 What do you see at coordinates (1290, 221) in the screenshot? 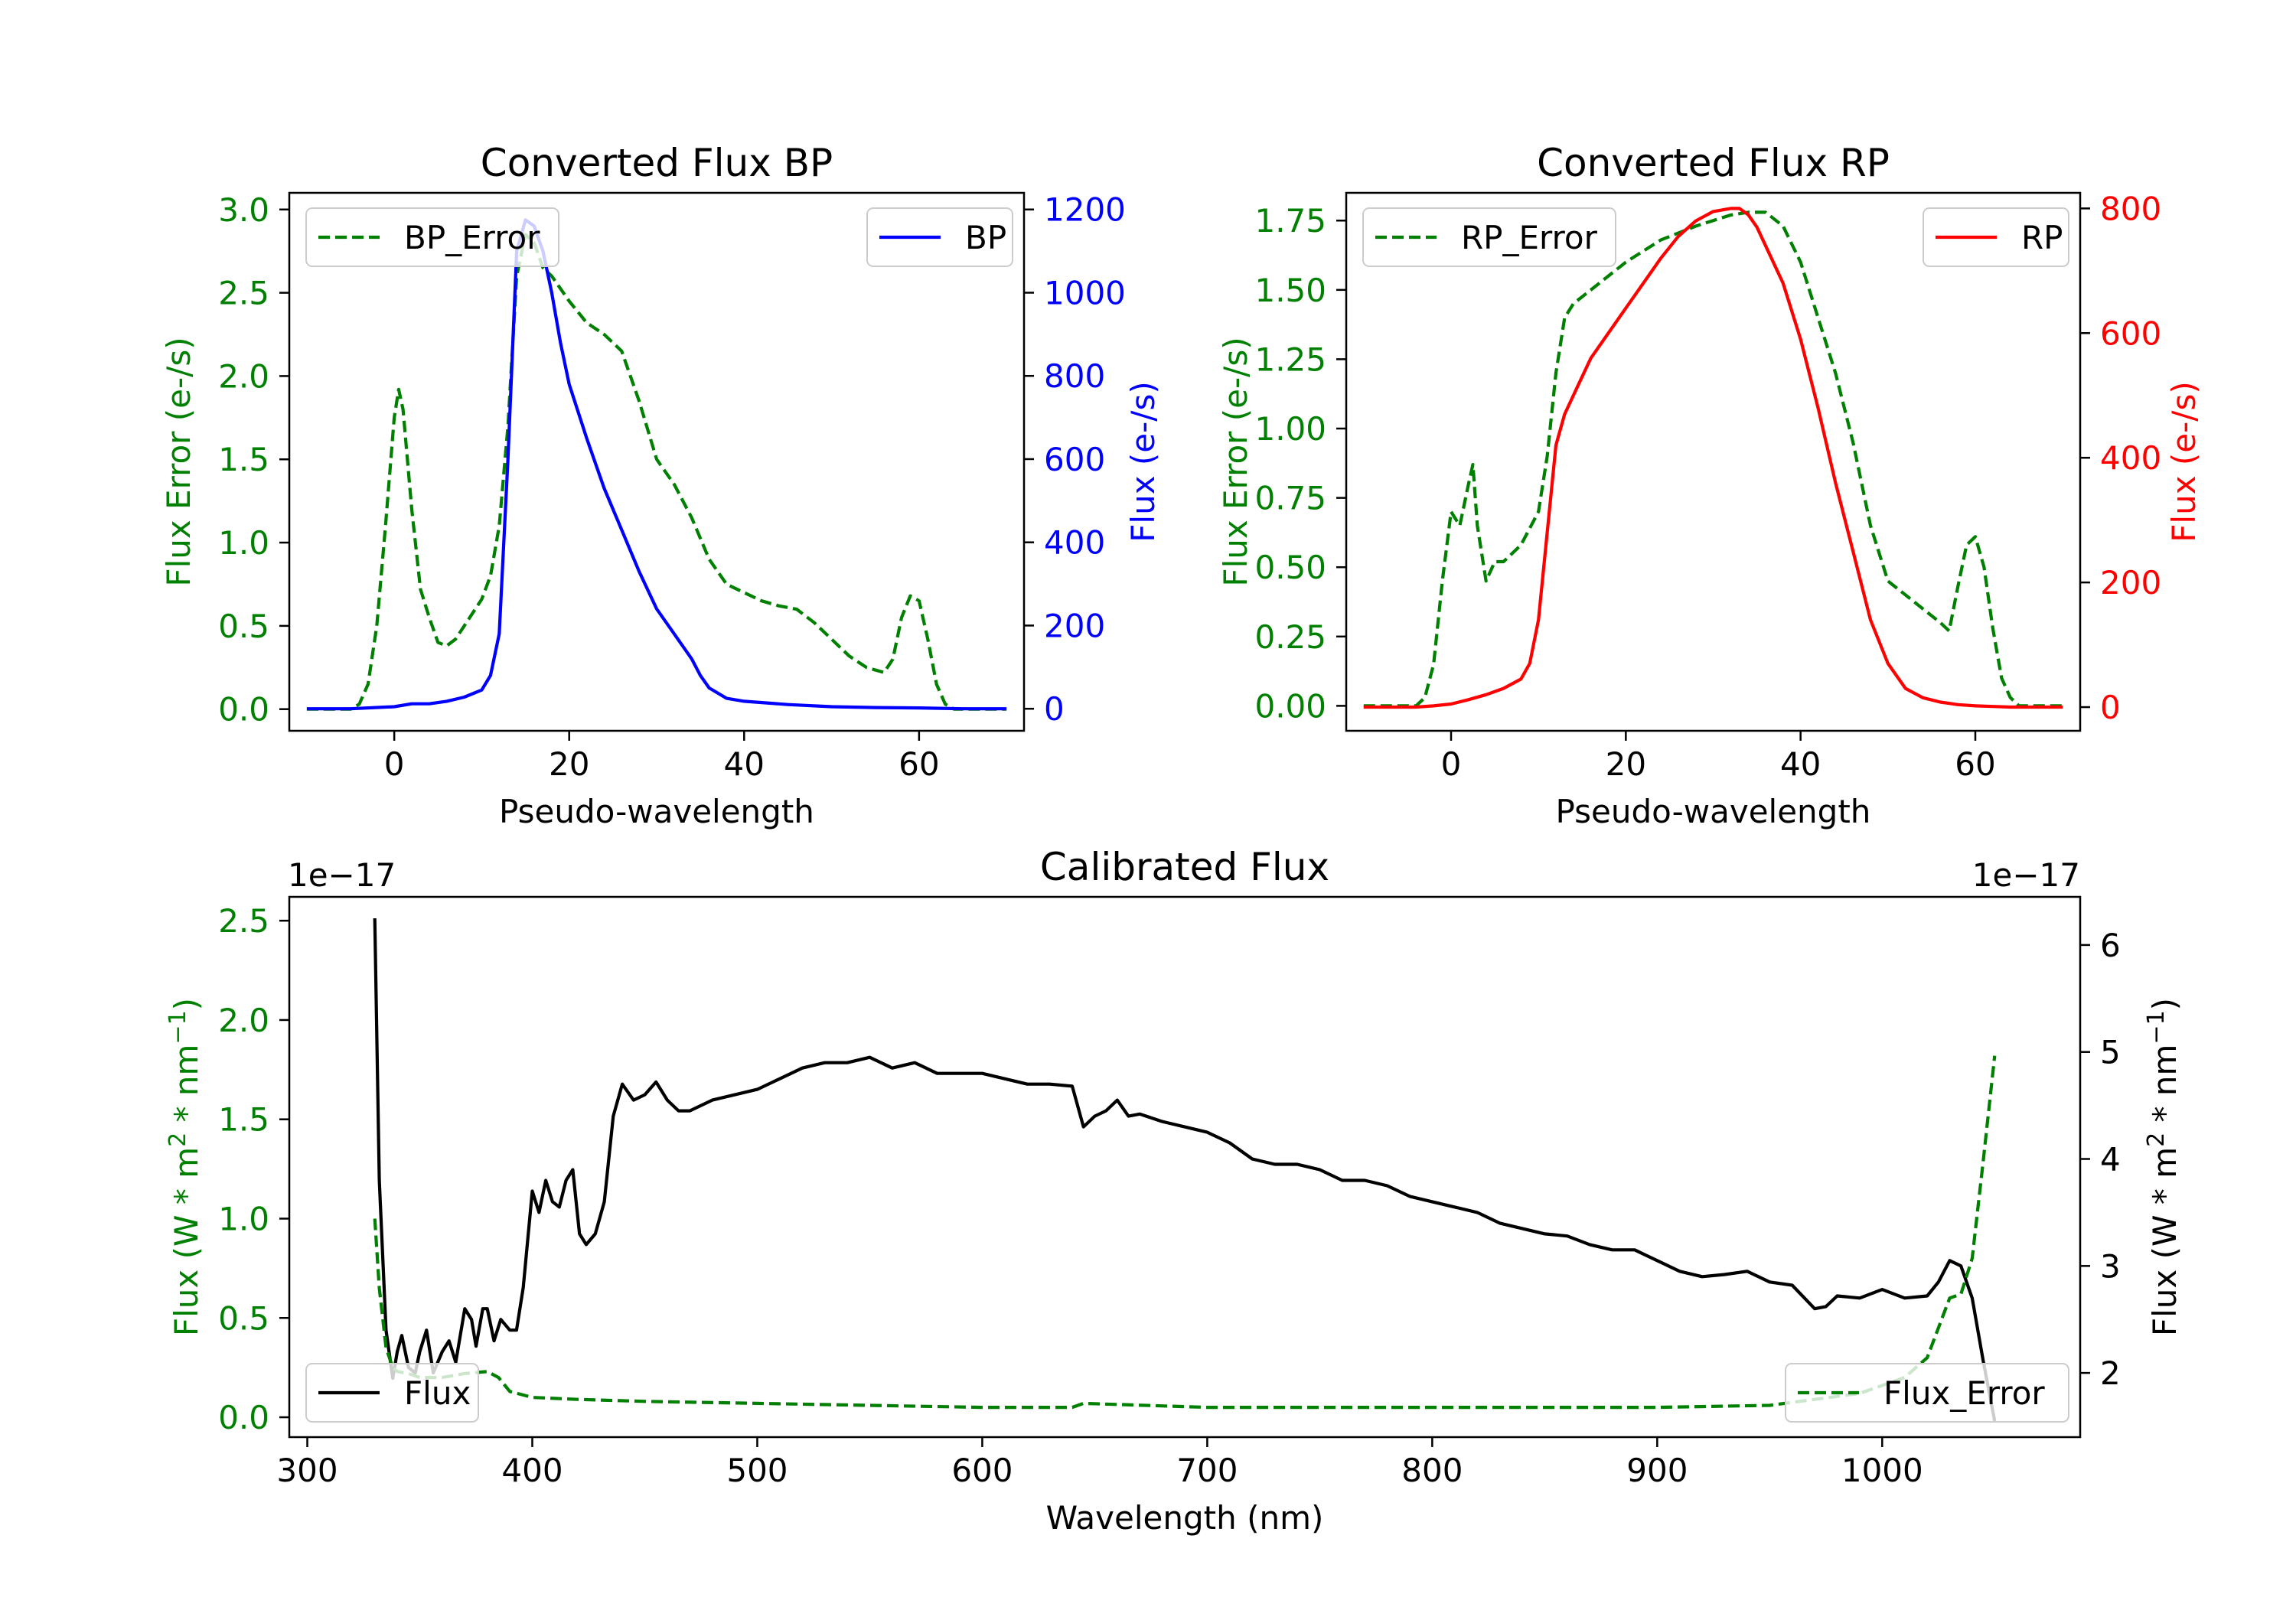
I see `y-left-tick-label: 1.75` at bounding box center [1290, 221].